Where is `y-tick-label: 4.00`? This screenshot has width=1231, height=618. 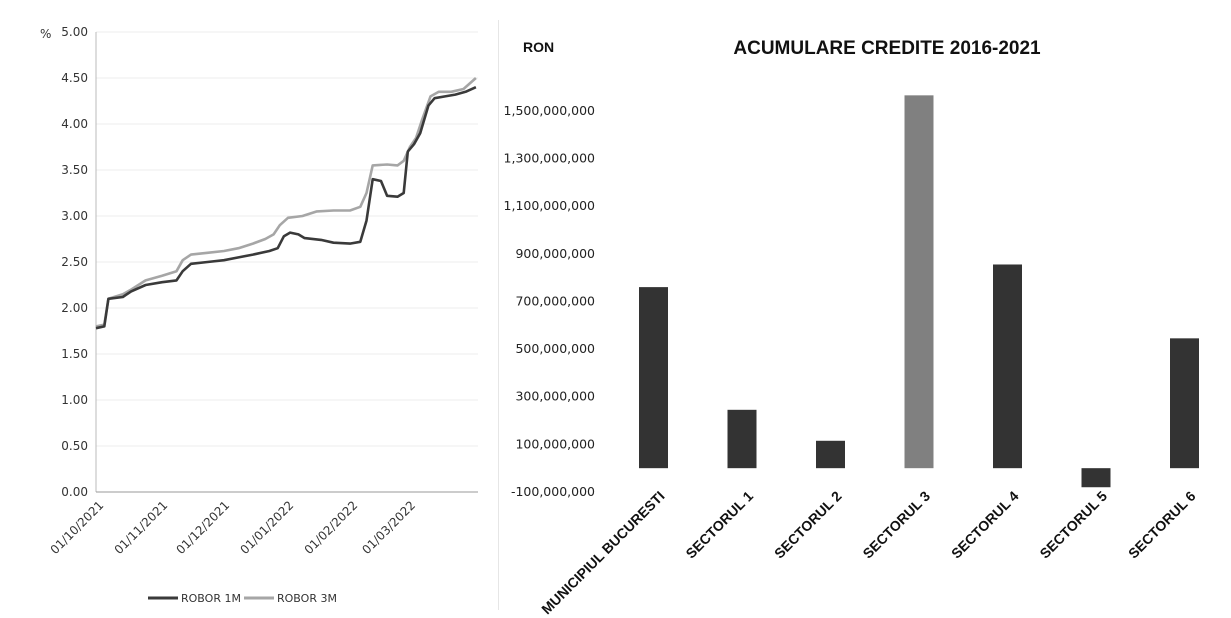 y-tick-label: 4.00 is located at coordinates (74, 124).